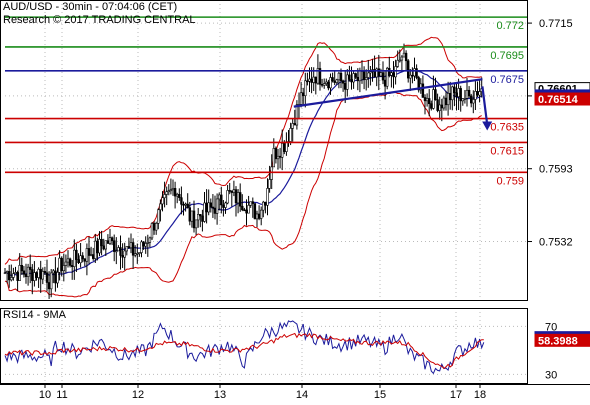 The width and height of the screenshot is (590, 405). What do you see at coordinates (510, 181) in the screenshot?
I see `level-label: 0.759` at bounding box center [510, 181].